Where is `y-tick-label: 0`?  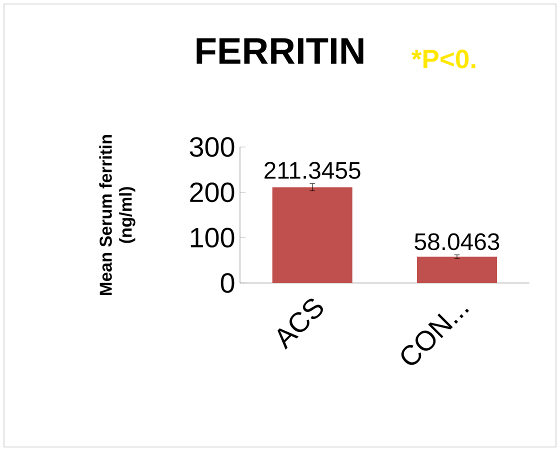
y-tick-label: 0 is located at coordinates (227, 283).